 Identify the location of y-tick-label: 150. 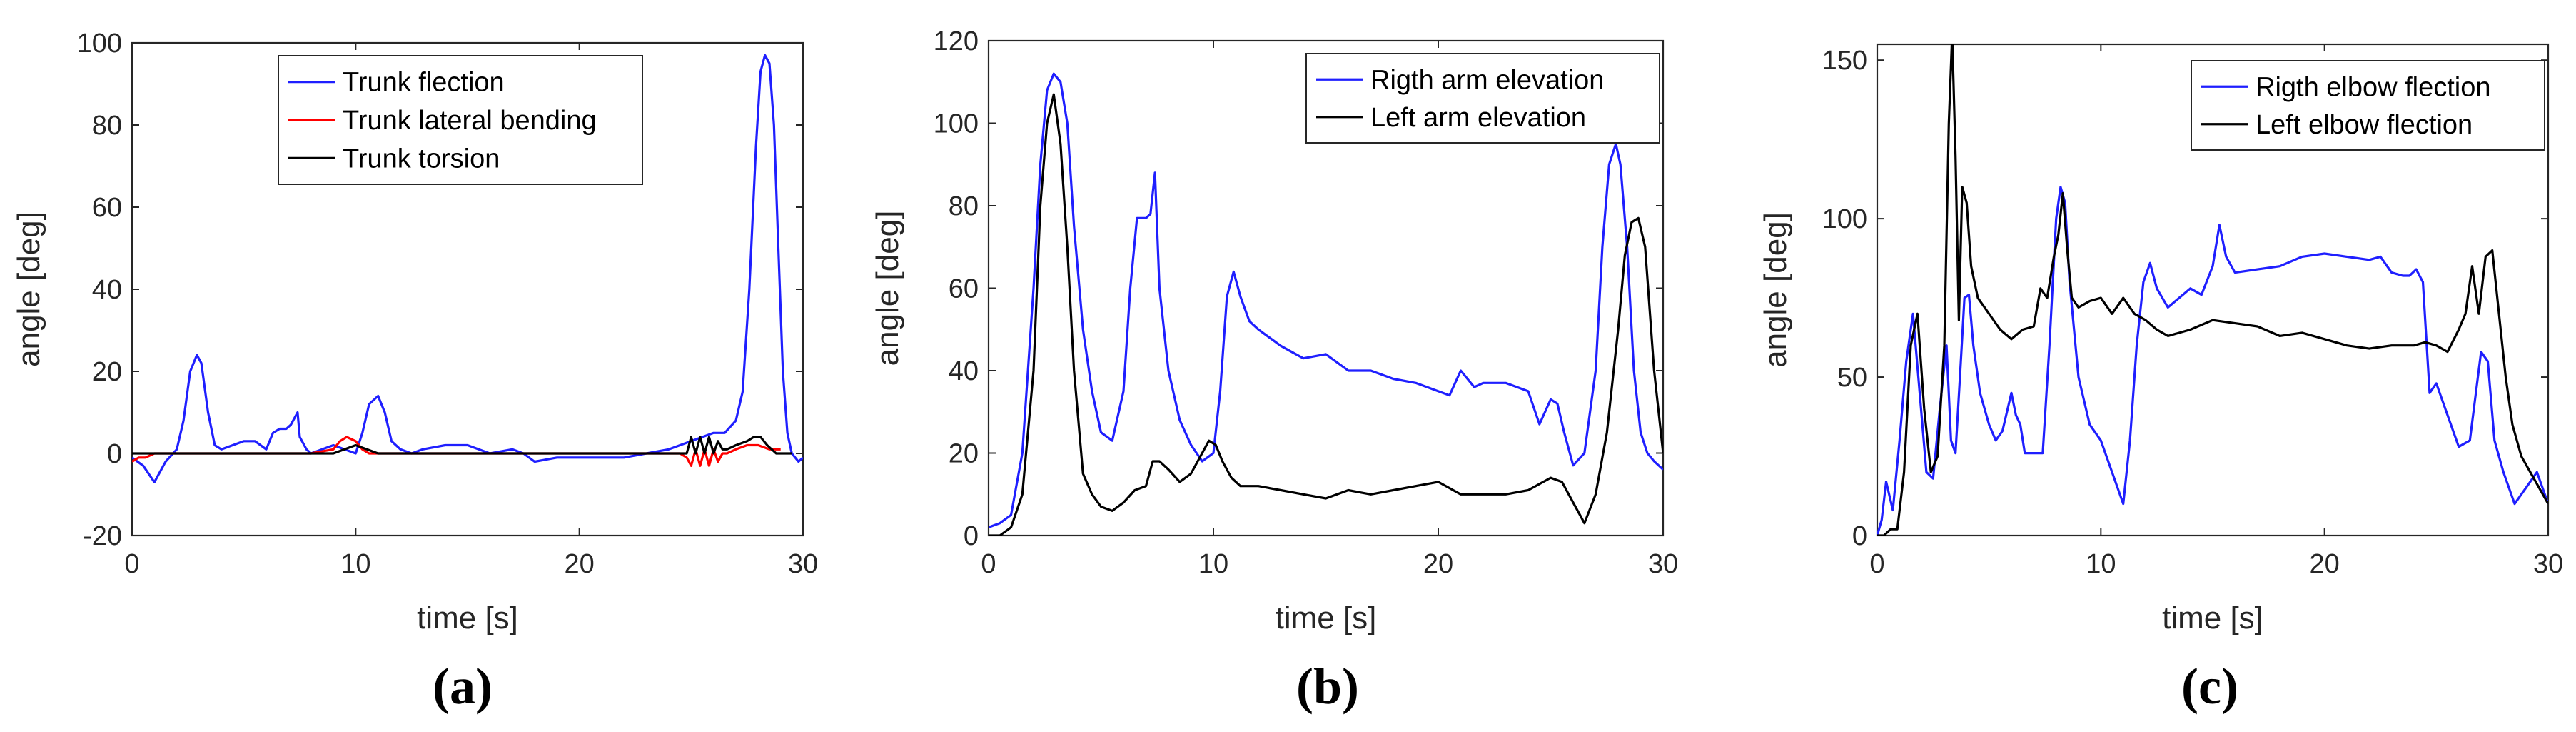
(1844, 61).